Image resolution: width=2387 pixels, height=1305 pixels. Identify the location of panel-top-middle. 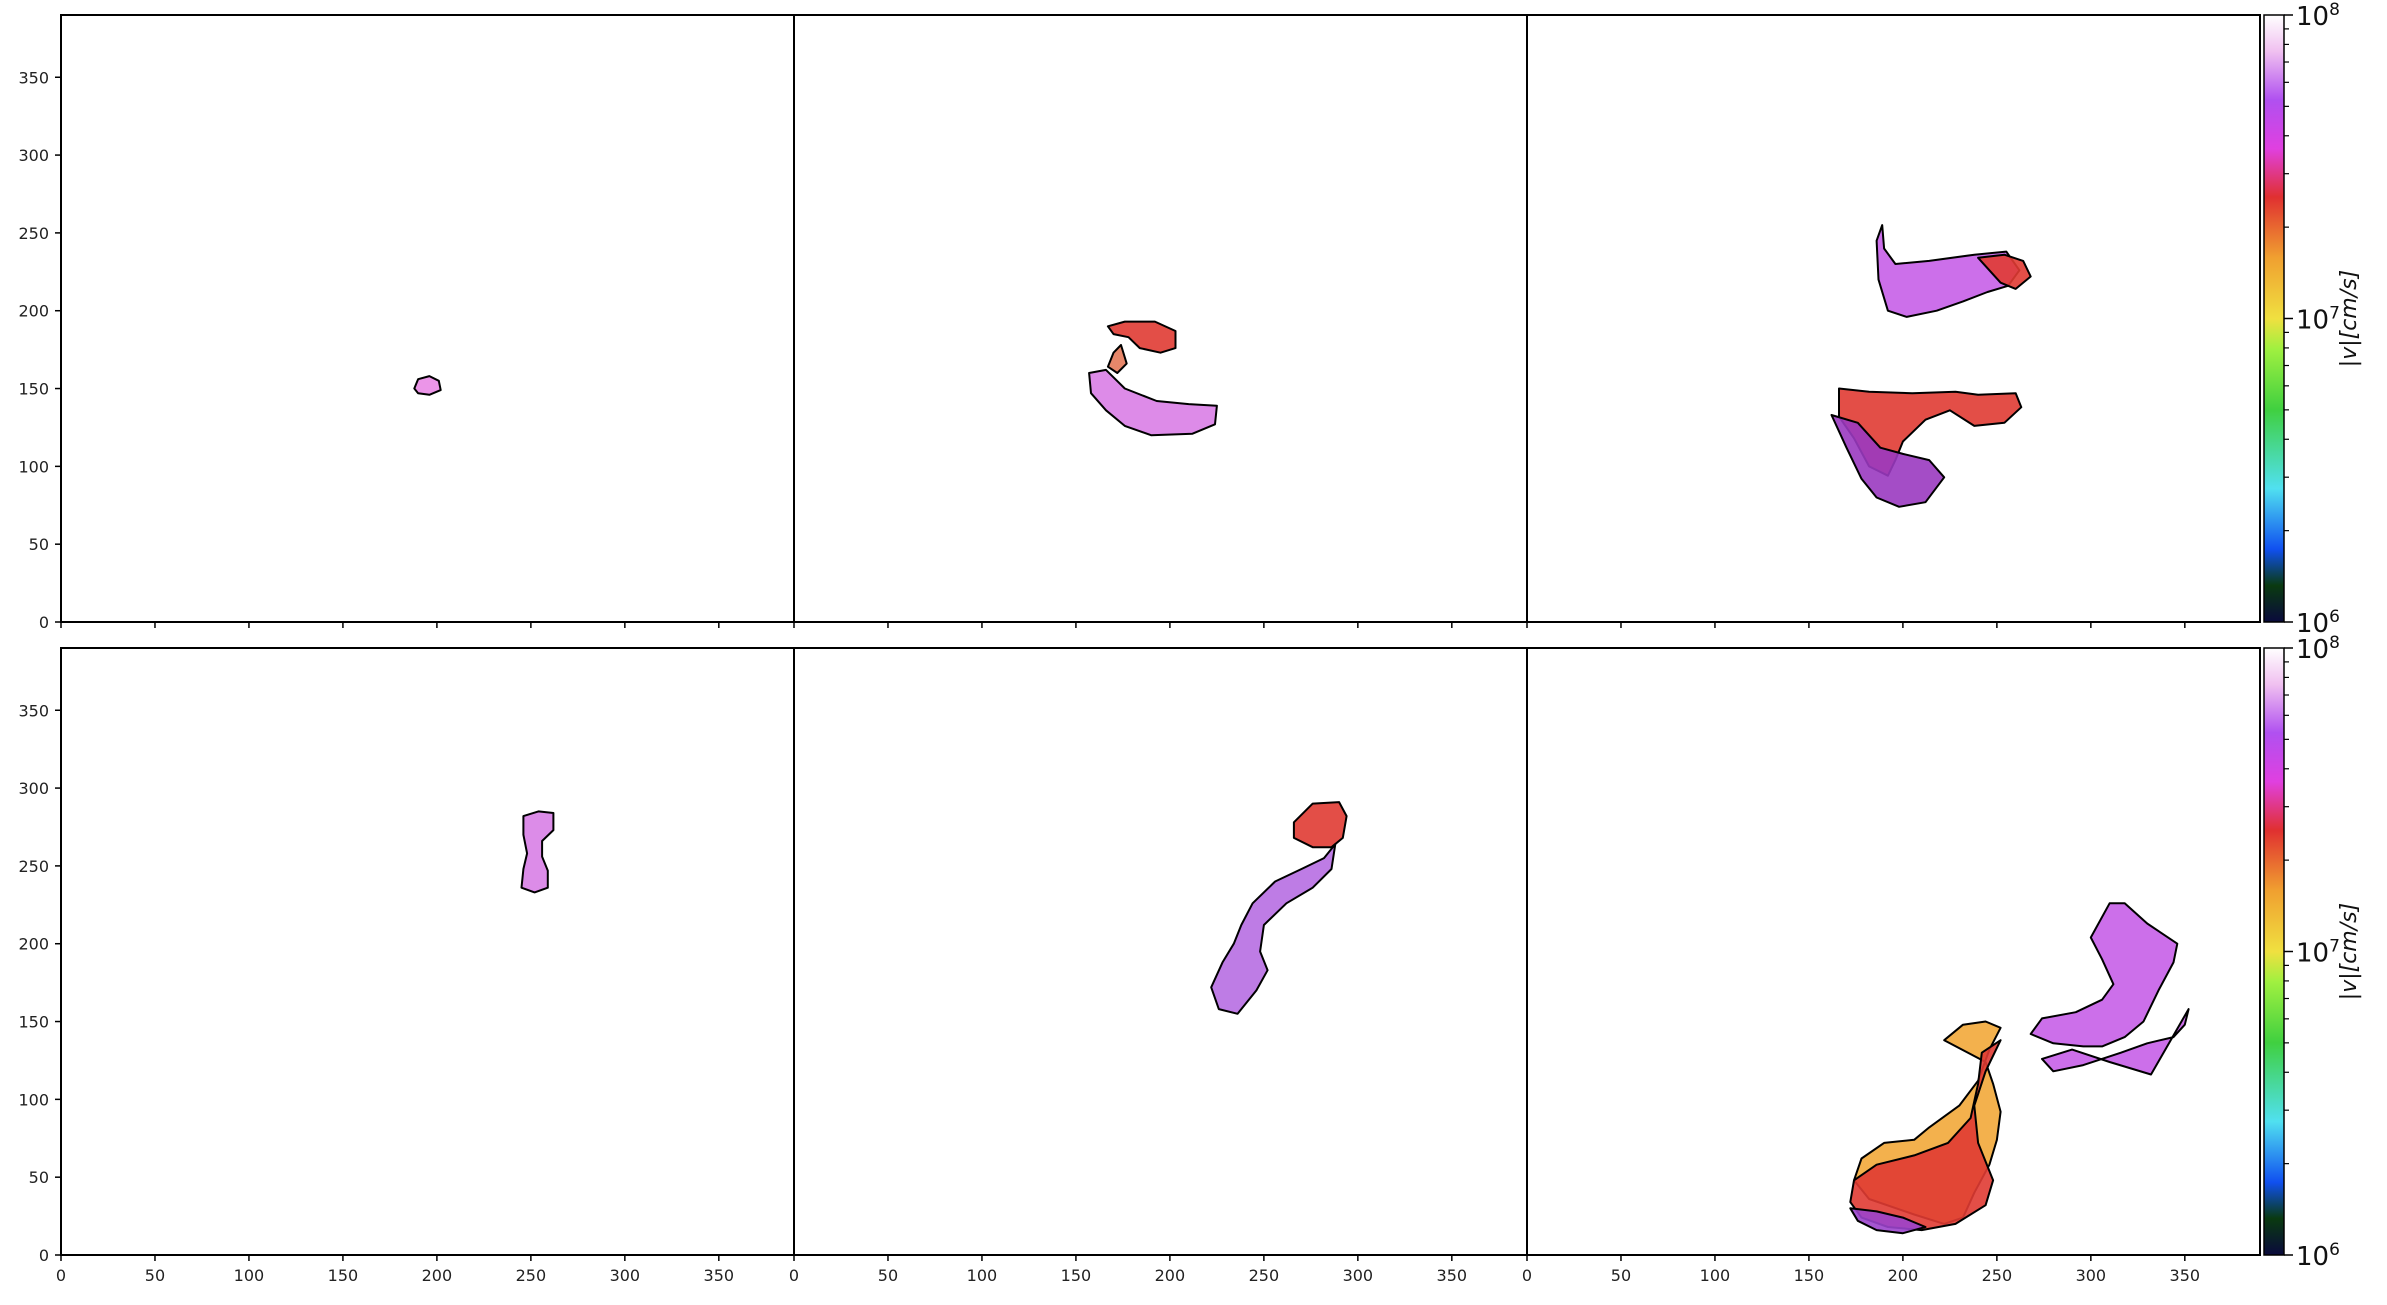
(1160, 321).